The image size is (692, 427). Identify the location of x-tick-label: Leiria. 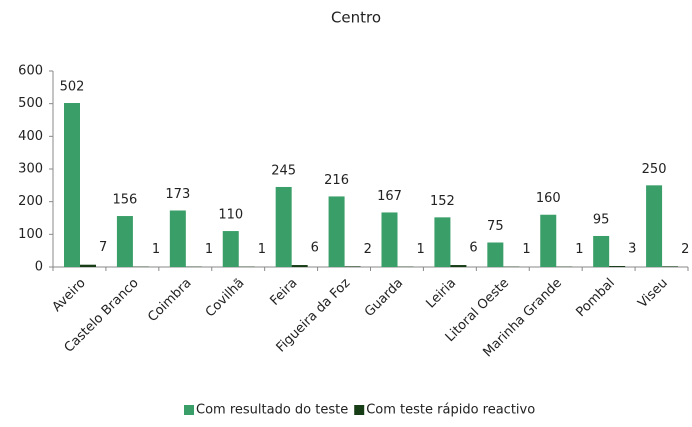
(441, 294).